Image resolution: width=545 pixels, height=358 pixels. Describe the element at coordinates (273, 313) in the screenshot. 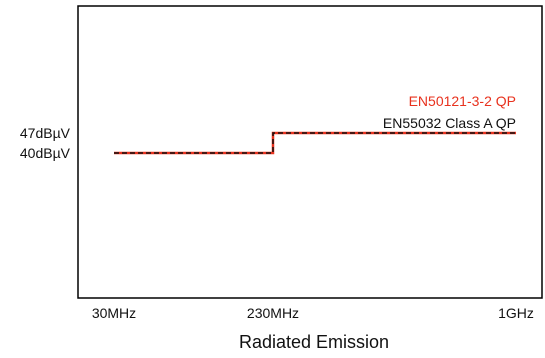

I see `x-tick-label: 230MHz` at that location.